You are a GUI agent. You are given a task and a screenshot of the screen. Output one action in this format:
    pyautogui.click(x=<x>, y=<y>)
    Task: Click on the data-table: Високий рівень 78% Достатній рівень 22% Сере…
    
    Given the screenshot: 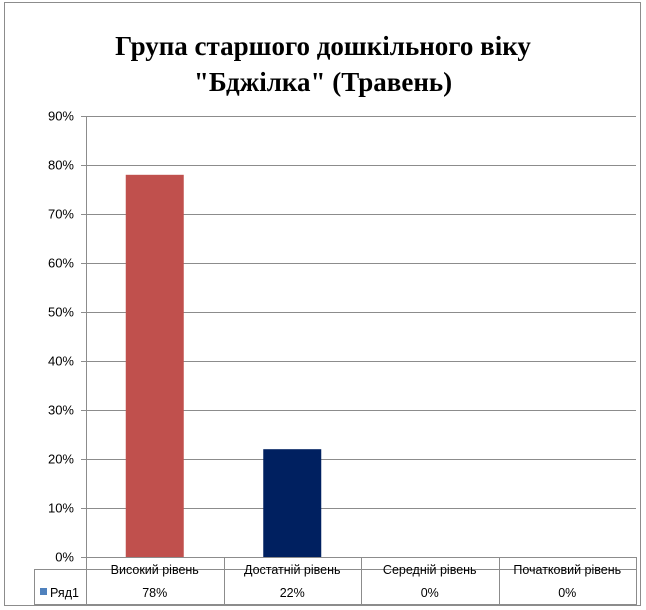 What is the action you would take?
    pyautogui.click(x=335, y=581)
    